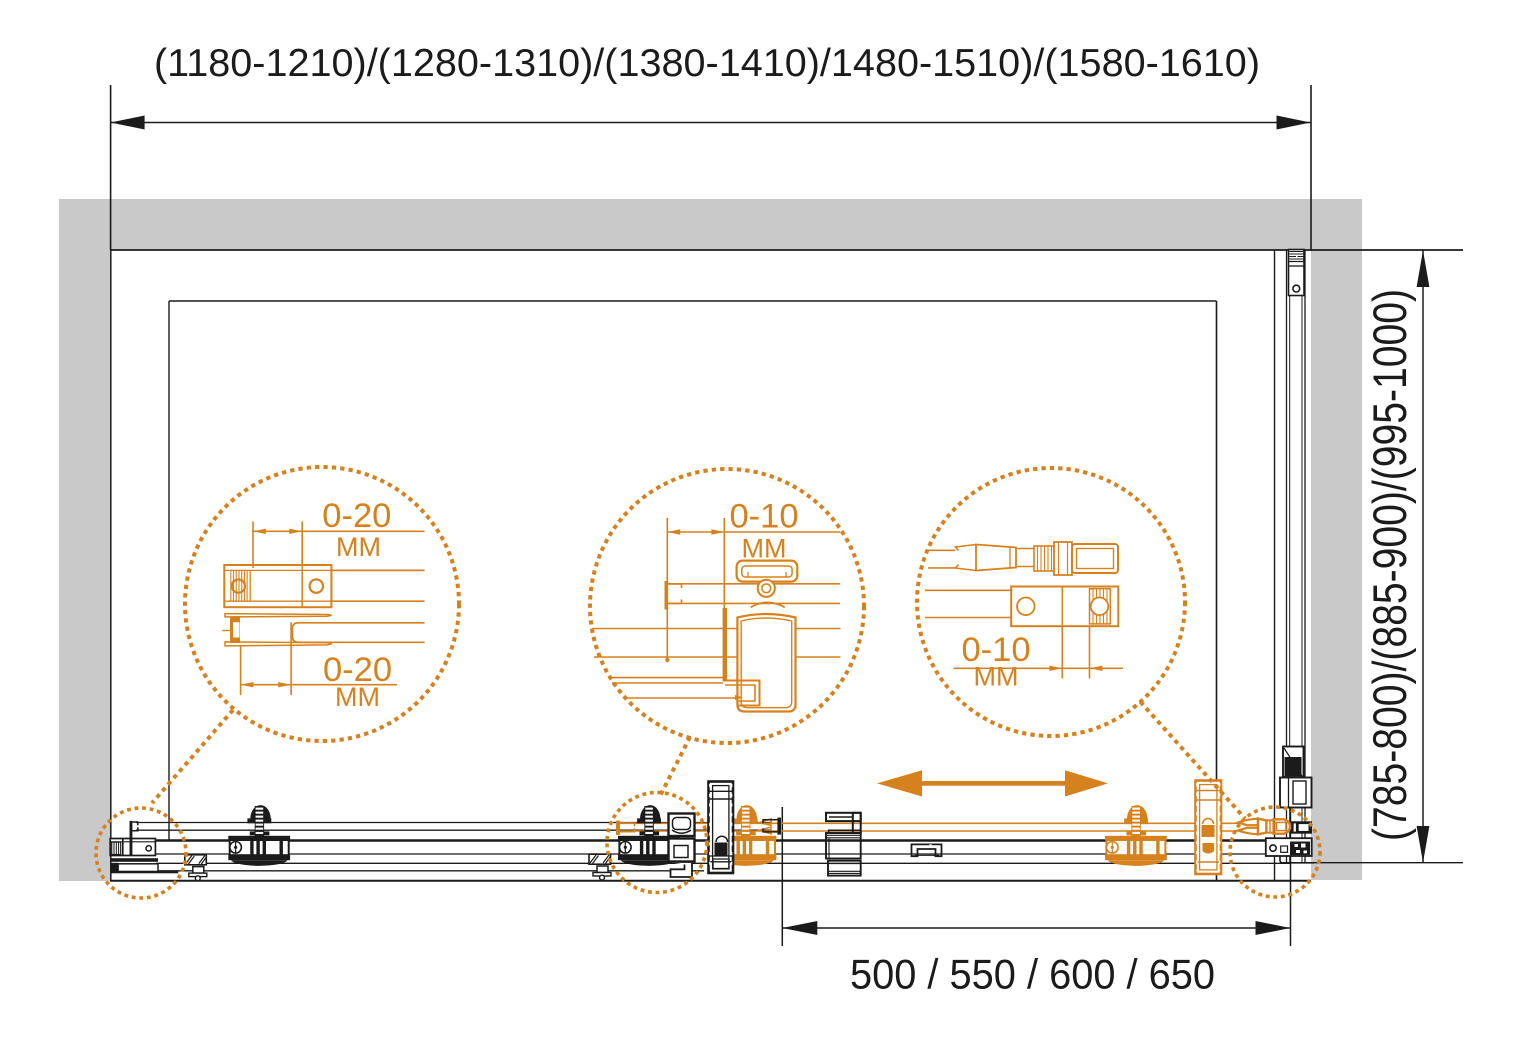 This screenshot has width=1535, height=1063. What do you see at coordinates (1032, 974) in the screenshot?
I see `svg-text: 500 / 550 / 600 / 650` at bounding box center [1032, 974].